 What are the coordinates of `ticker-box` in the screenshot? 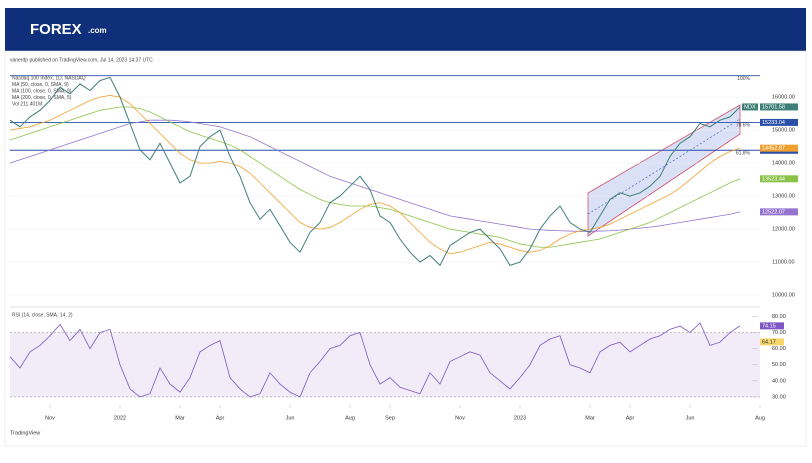 It's located at (750, 107).